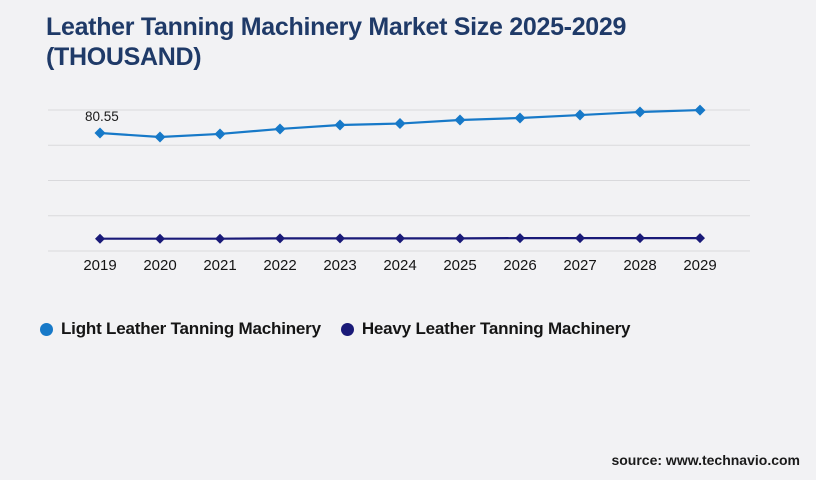 This screenshot has height=480, width=816. What do you see at coordinates (191, 328) in the screenshot?
I see `legend-label-light: Light Leather Tanning Machinery` at bounding box center [191, 328].